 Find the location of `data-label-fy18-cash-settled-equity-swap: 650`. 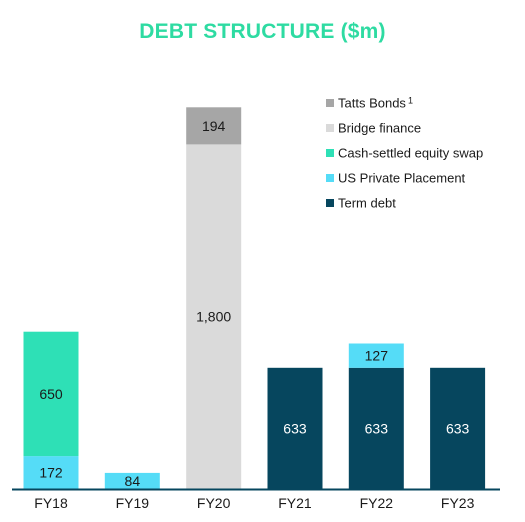

data-label-fy18-cash-settled-equity-swap: 650 is located at coordinates (51, 394).